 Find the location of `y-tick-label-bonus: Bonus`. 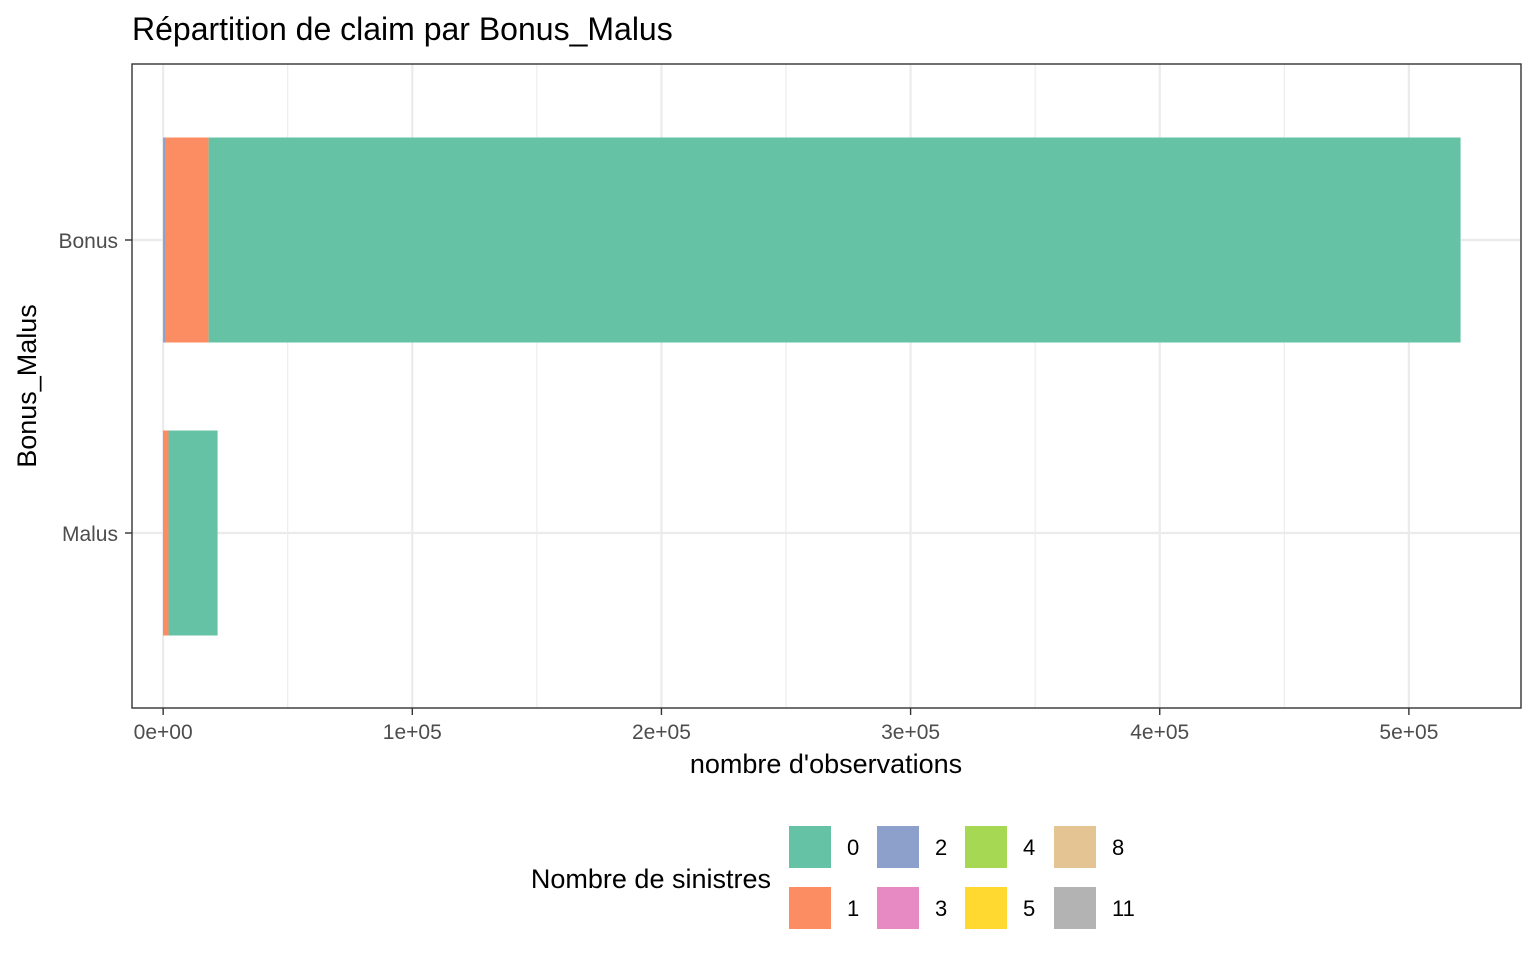

y-tick-label-bonus: Bonus is located at coordinates (88, 241).